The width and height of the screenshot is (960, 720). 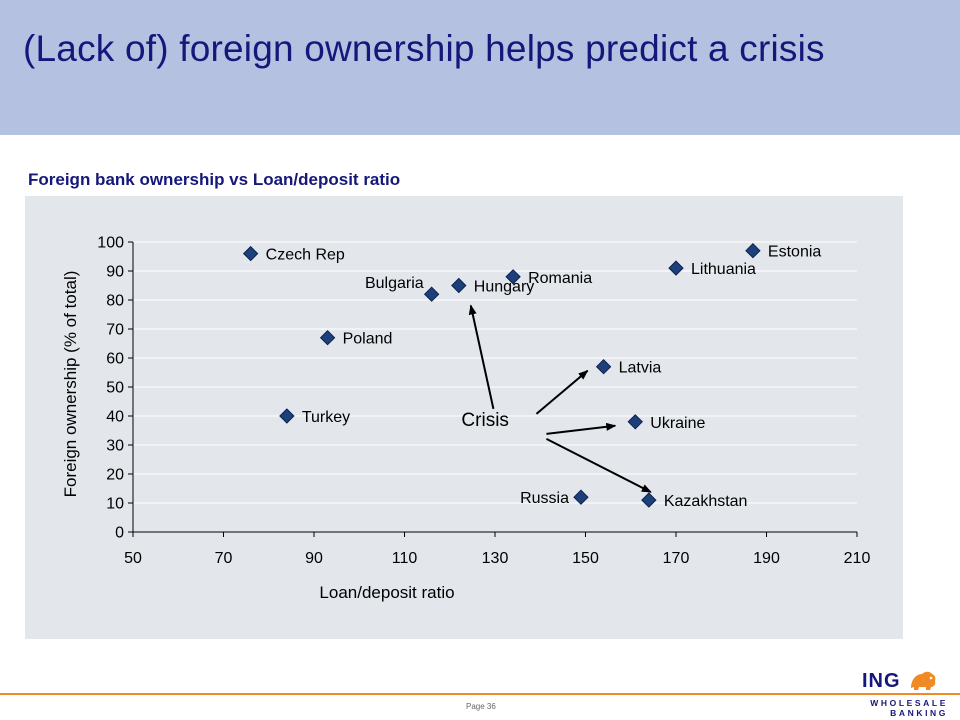 I want to click on crisis-arrow-latvia, so click(x=562, y=392).